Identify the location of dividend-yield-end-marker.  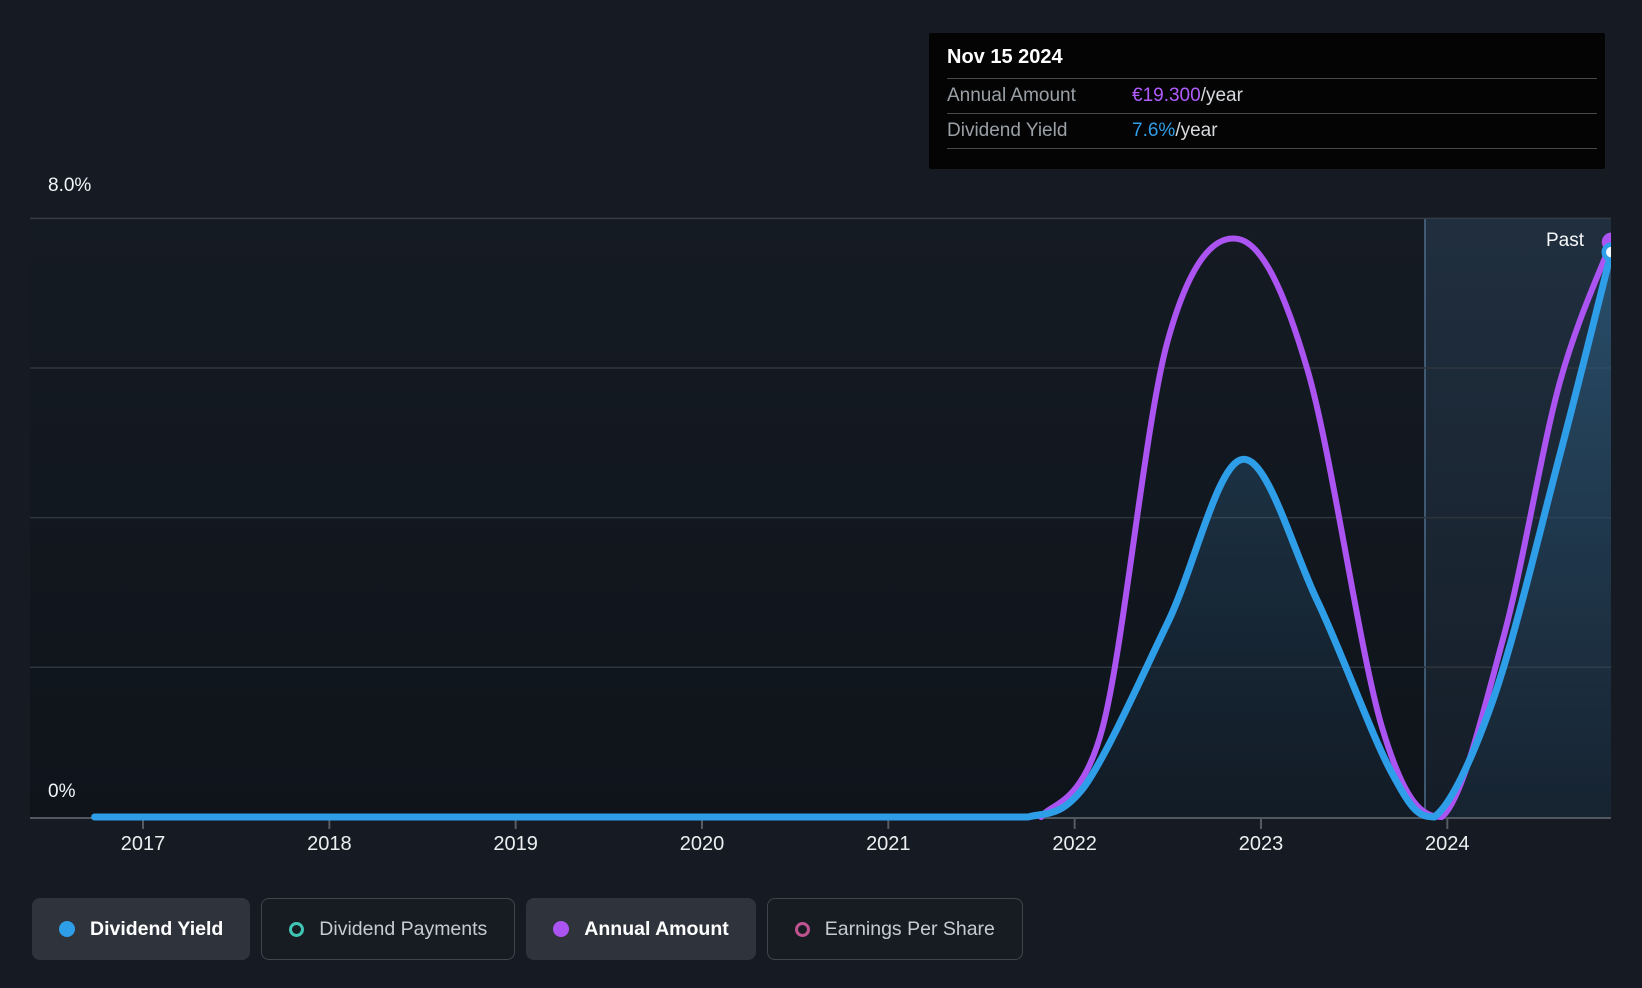
(1606, 252).